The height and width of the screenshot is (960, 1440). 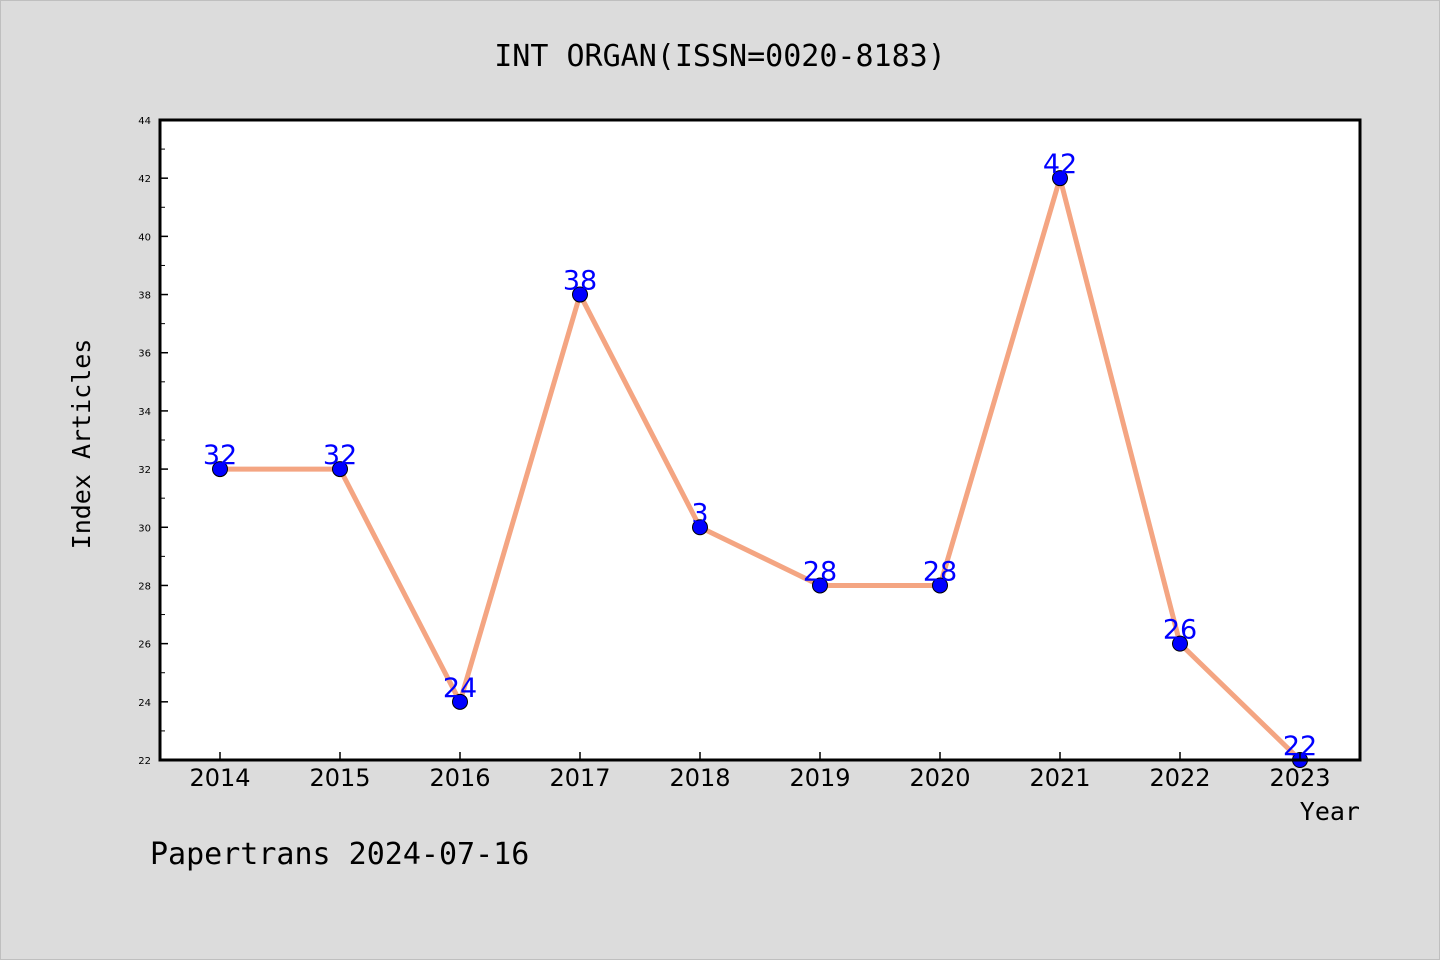 What do you see at coordinates (460, 688) in the screenshot?
I see `data-label: 24` at bounding box center [460, 688].